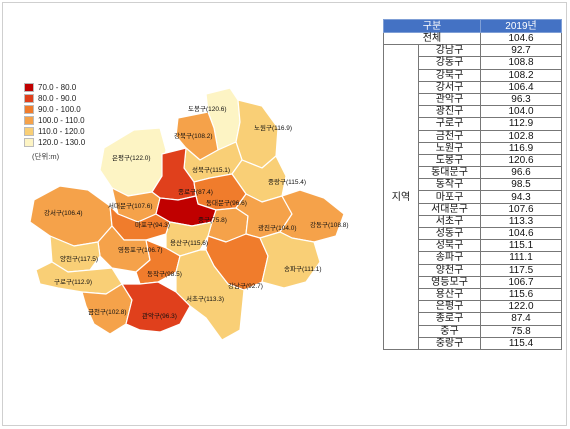  Describe the element at coordinates (521, 307) in the screenshot. I see `district-value: 122.0` at that location.